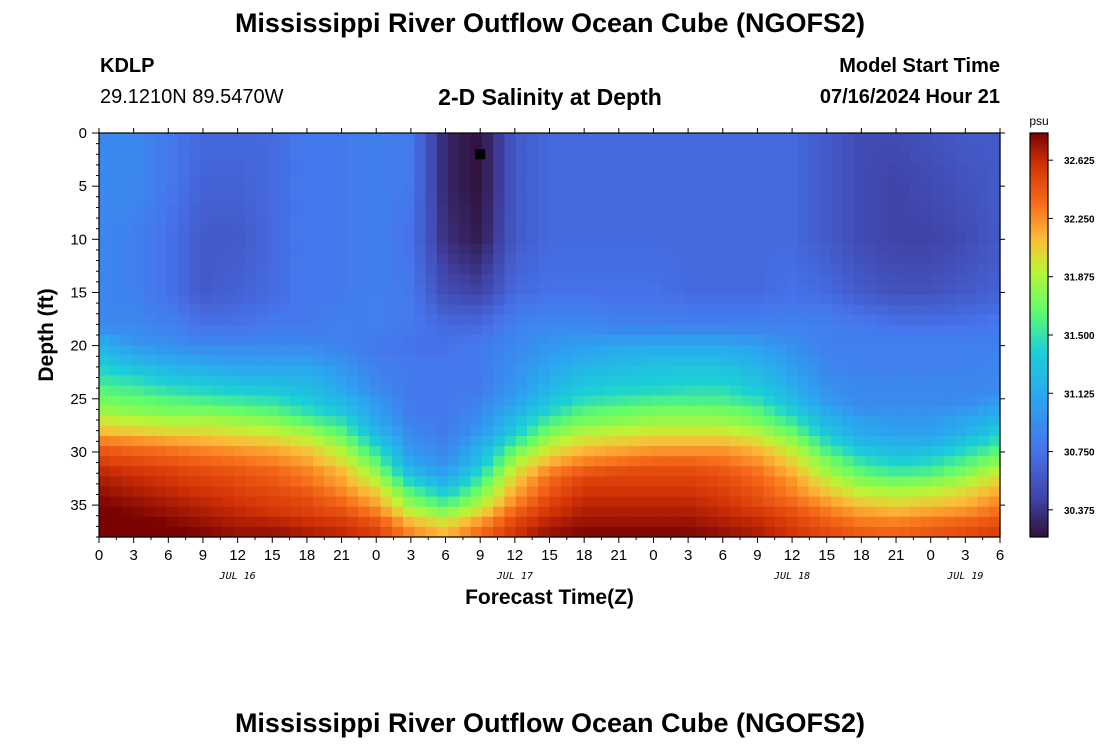  What do you see at coordinates (1039, 209) in the screenshot?
I see `colorbar-segment` at bounding box center [1039, 209].